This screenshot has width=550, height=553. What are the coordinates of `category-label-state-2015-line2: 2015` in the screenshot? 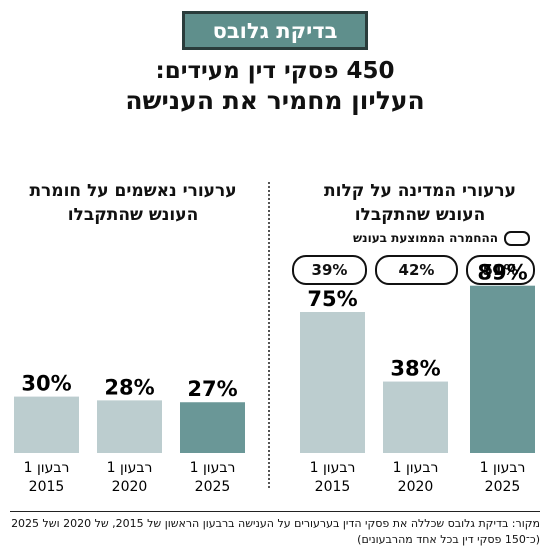 It's located at (333, 487).